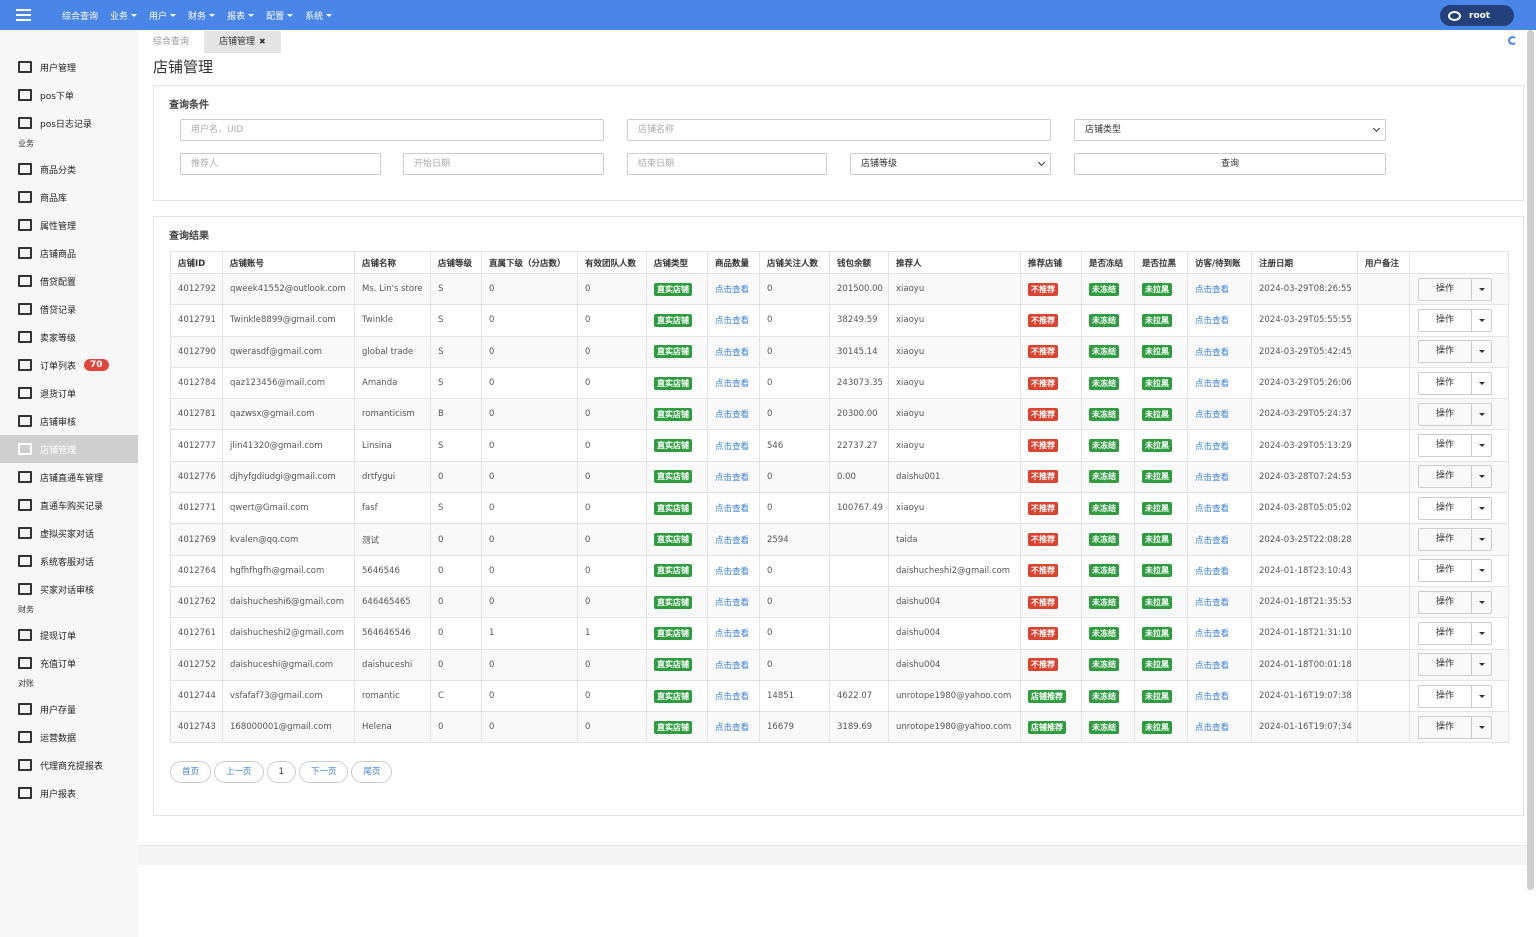  What do you see at coordinates (1530, 460) in the screenshot?
I see `scrollbar` at bounding box center [1530, 460].